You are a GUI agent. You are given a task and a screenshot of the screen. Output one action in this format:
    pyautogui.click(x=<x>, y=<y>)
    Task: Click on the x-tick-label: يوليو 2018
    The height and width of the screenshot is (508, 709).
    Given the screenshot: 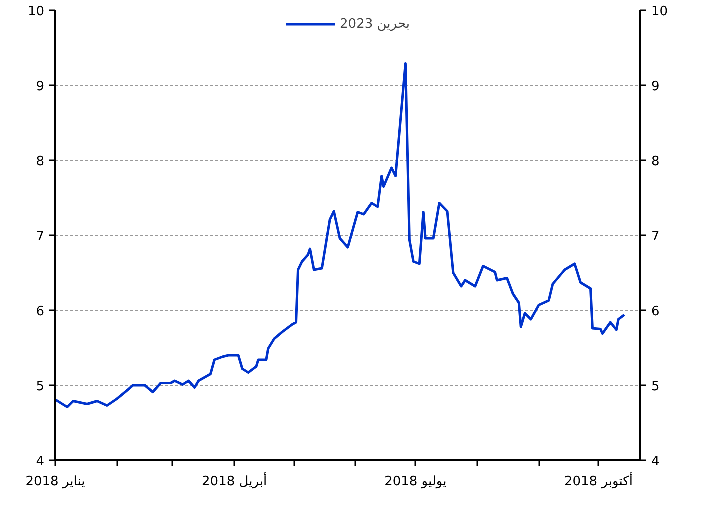 What is the action you would take?
    pyautogui.click(x=416, y=482)
    